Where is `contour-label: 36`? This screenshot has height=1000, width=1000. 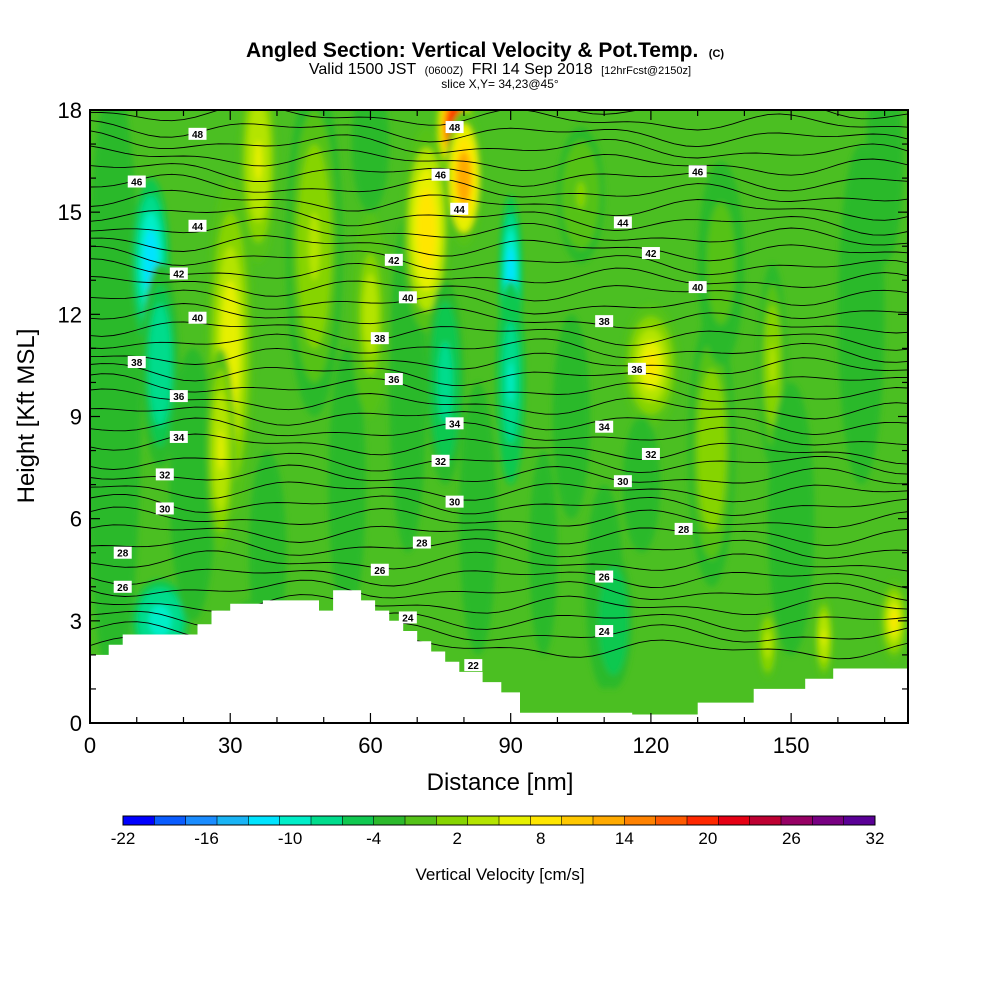
contour-label: 36 is located at coordinates (636, 369).